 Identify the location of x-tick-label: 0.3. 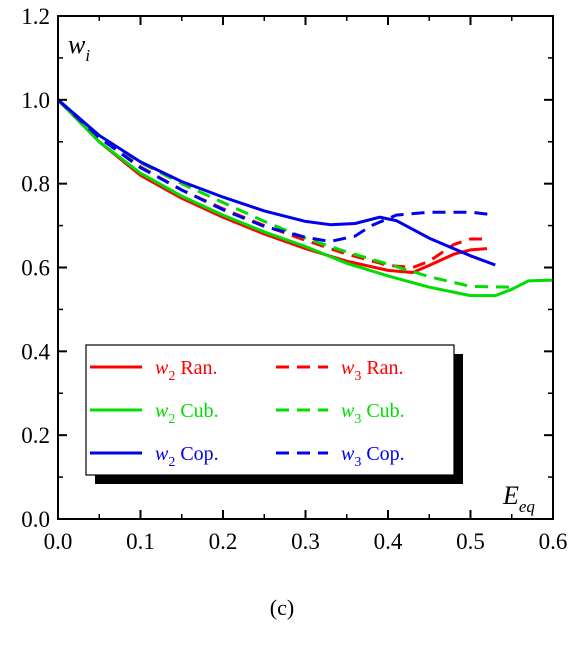
(305, 541).